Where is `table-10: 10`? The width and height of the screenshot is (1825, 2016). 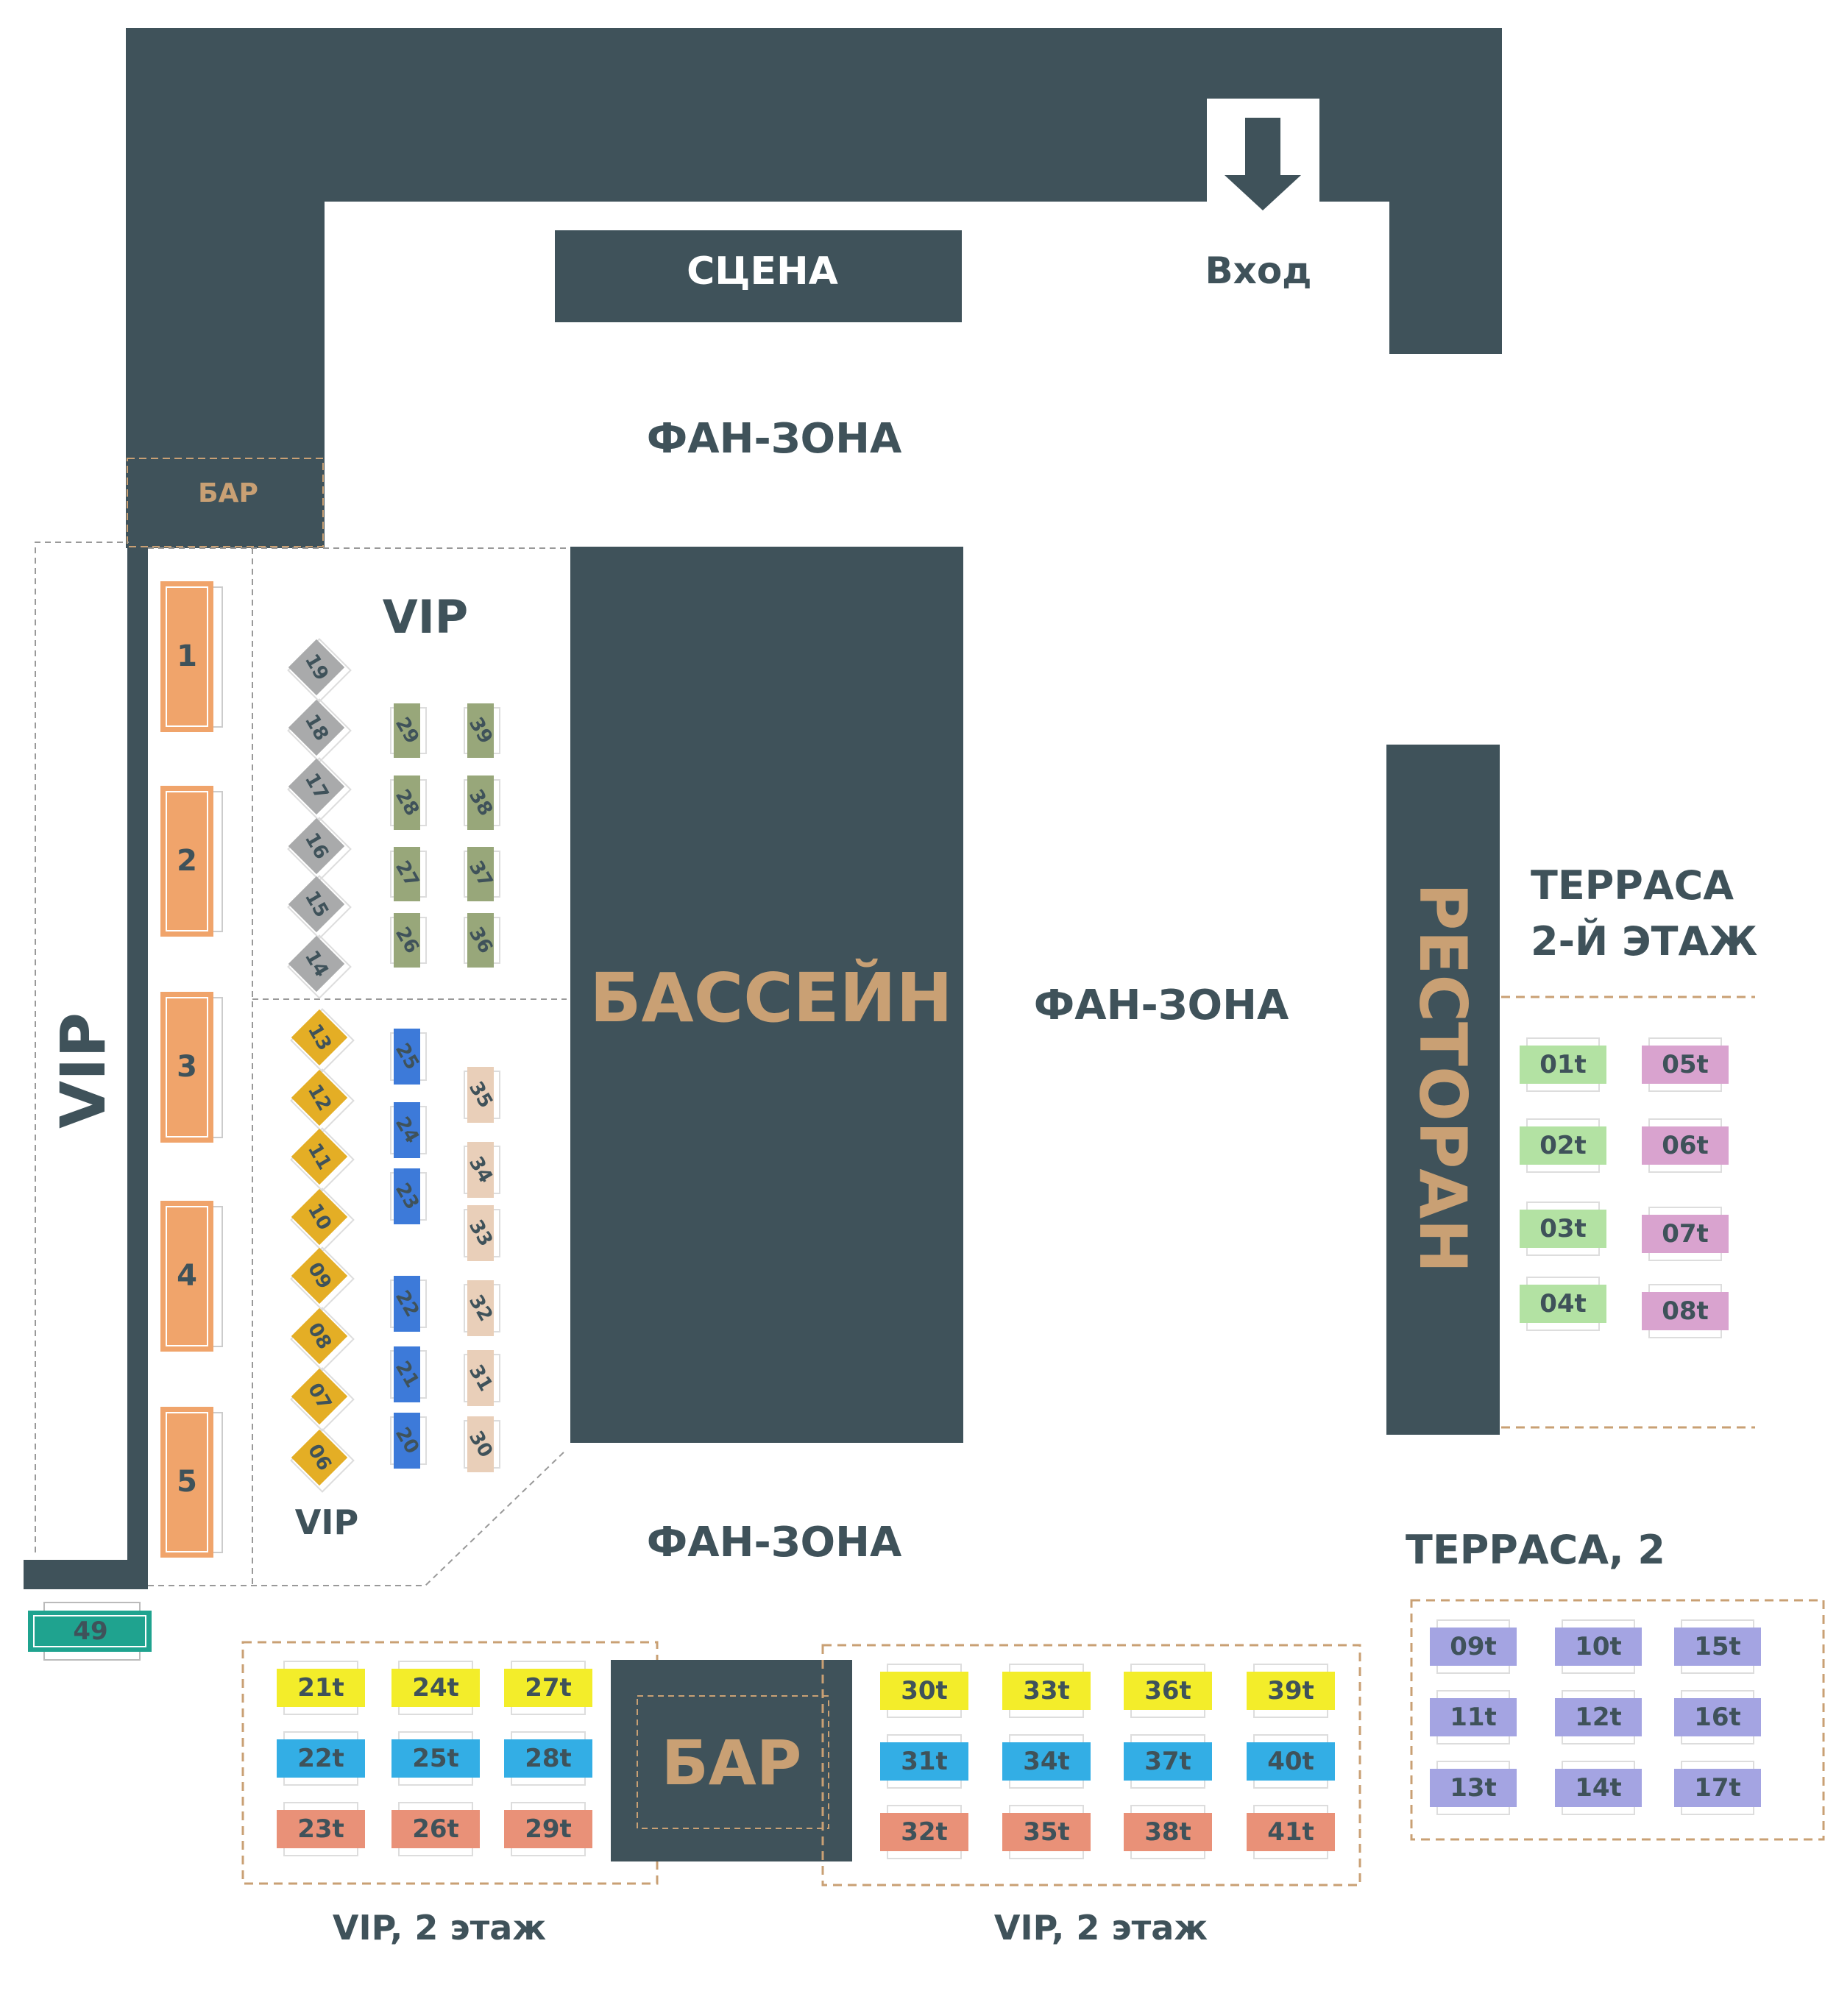 table-10: 10 is located at coordinates (322, 1220).